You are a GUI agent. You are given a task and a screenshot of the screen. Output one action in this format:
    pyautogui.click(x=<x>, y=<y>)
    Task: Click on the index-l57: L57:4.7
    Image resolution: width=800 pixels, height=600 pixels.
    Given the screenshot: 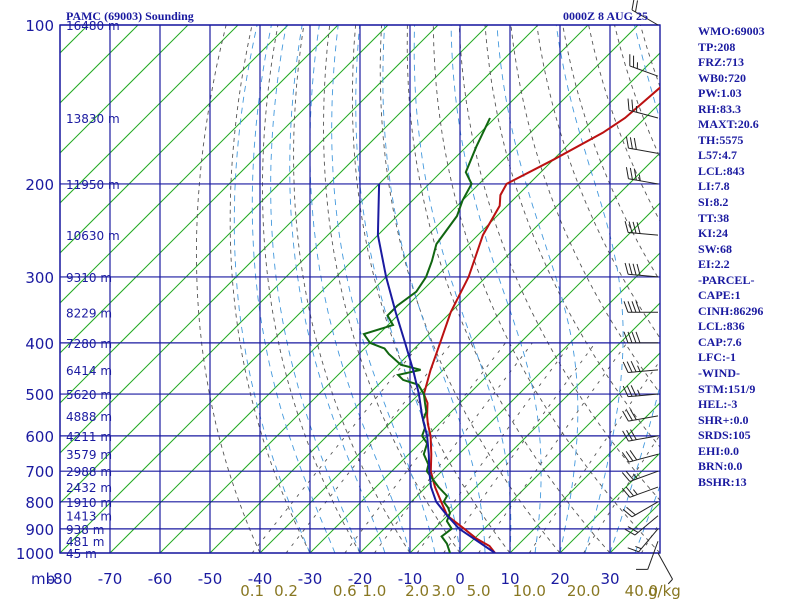 What is the action you would take?
    pyautogui.click(x=717, y=155)
    